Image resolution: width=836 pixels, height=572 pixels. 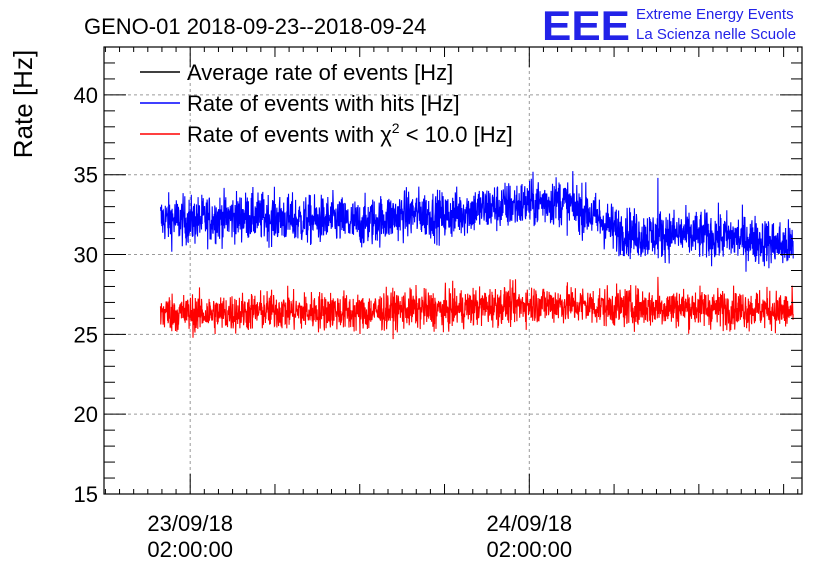 I want to click on legend-label: Rate of events with hits [Hz], so click(x=323, y=103).